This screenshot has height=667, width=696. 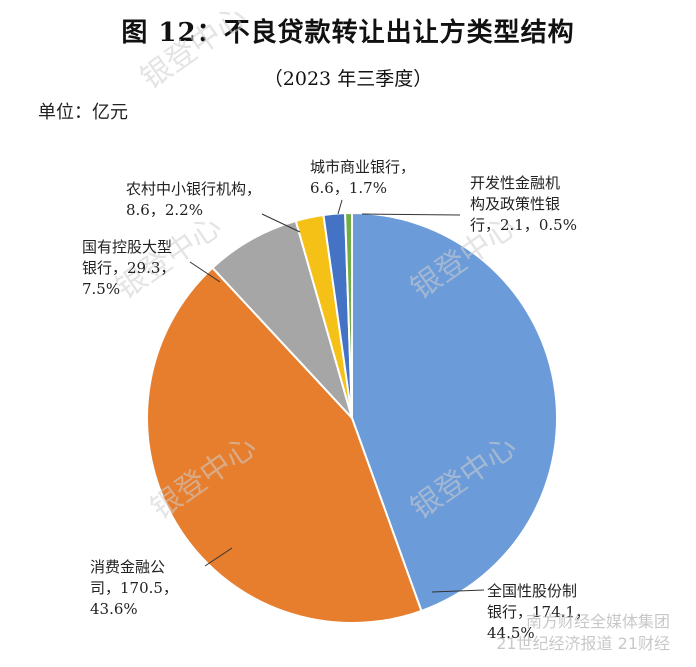 I want to click on chart-title: 图 12：不良贷款转让出让方类型结构, so click(x=348, y=33).